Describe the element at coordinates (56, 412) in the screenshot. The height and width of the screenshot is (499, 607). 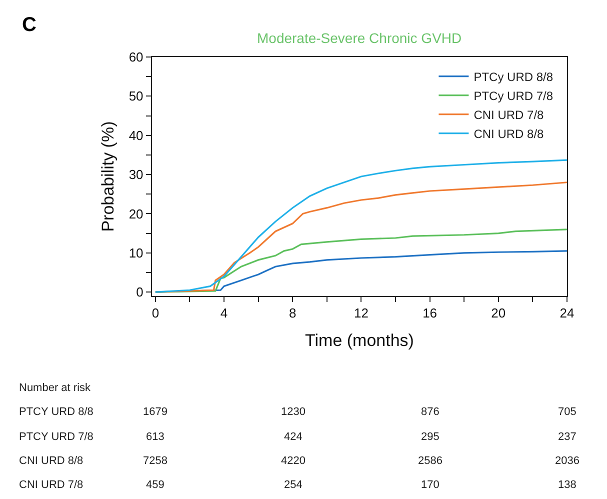
I see `text: PTCY URD 8/8` at that location.